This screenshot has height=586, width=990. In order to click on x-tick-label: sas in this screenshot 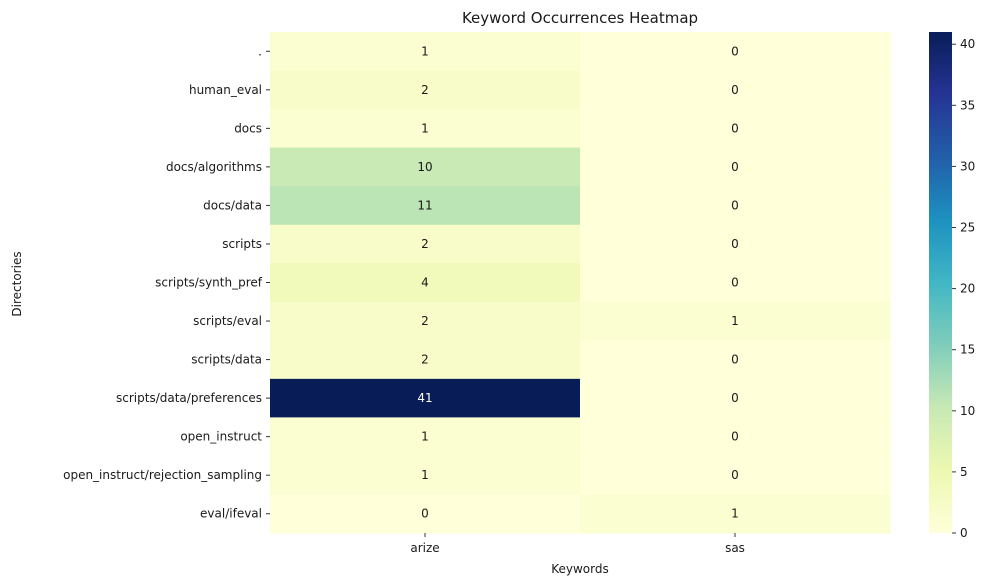, I will do `click(735, 548)`.